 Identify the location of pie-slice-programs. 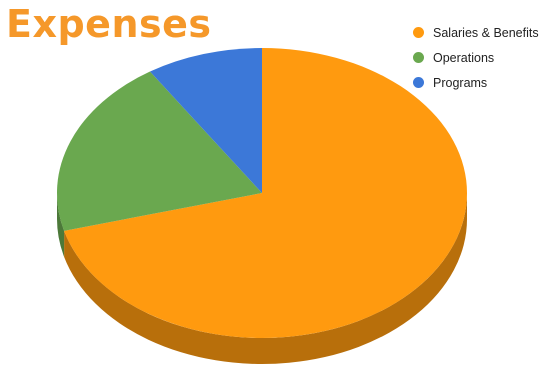
(205, 120).